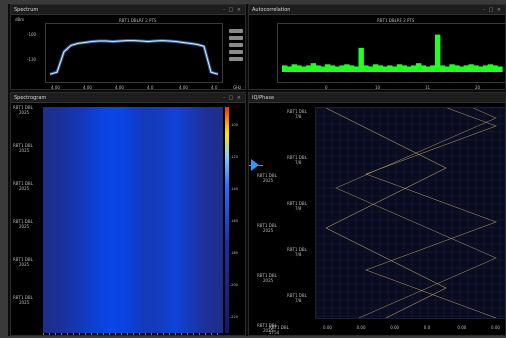 This screenshot has width=506, height=338. Describe the element at coordinates (255, 165) in the screenshot. I see `iq-marker-icon` at that location.